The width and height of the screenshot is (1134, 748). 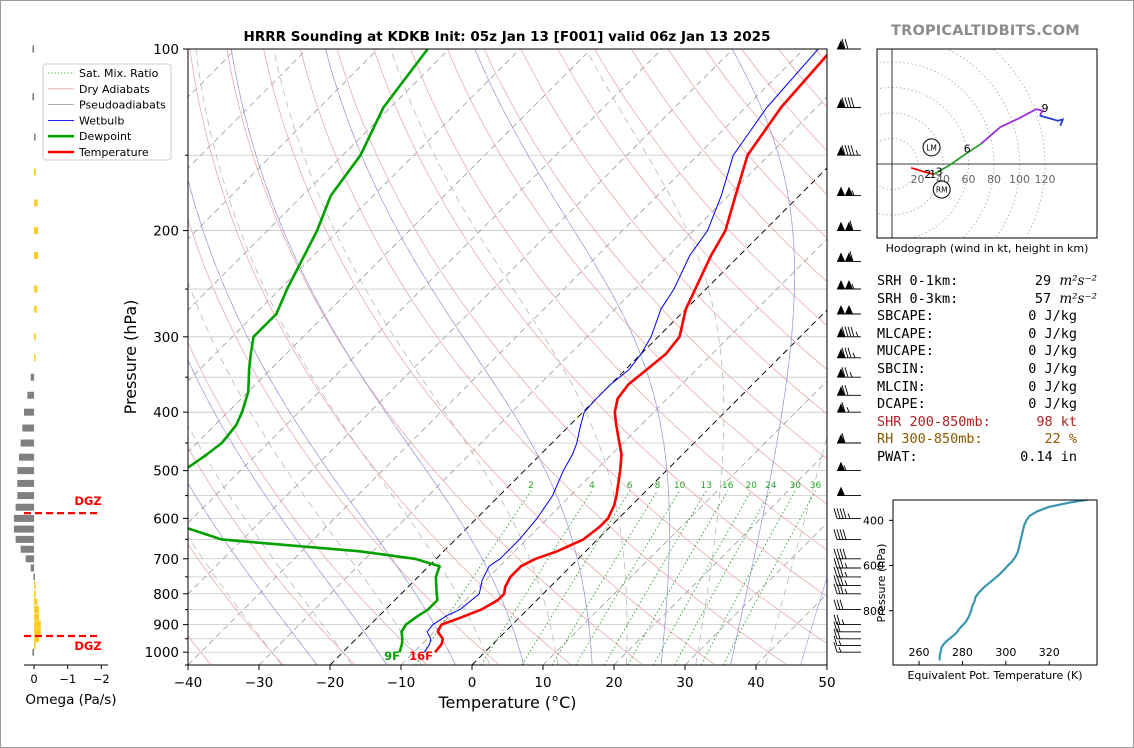 What do you see at coordinates (995, 582) in the screenshot?
I see `theta-e-frame` at bounding box center [995, 582].